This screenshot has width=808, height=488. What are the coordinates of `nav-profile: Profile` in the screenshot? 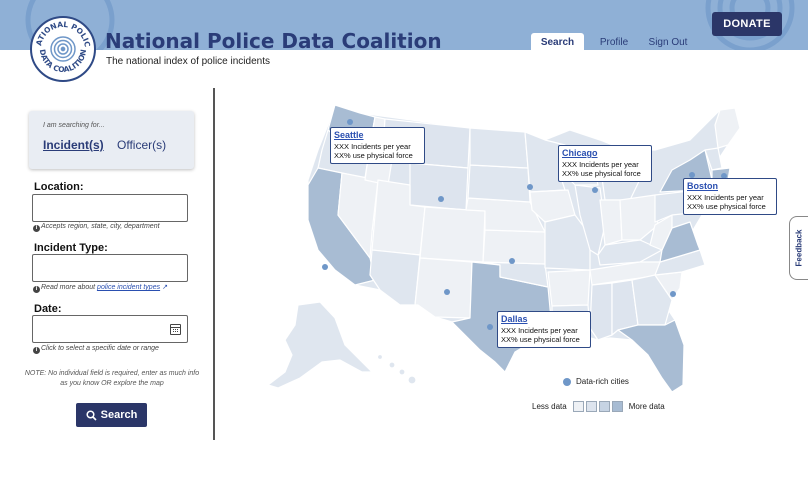 It's located at (614, 42).